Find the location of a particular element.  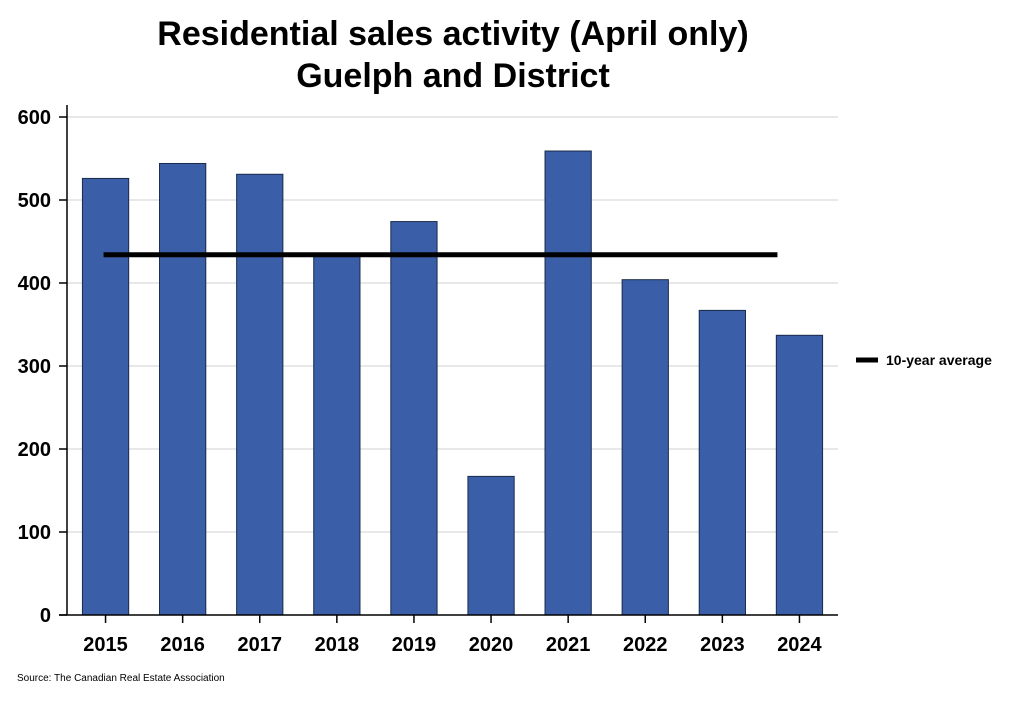

legend: 10-year average is located at coordinates (924, 360).